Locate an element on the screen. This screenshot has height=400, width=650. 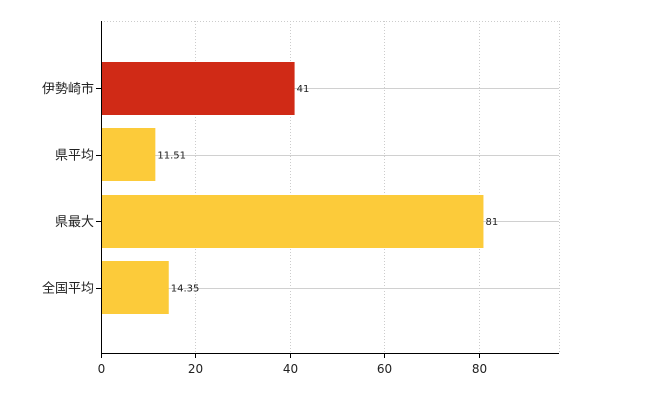
x-tick-label: 20 is located at coordinates (195, 369).